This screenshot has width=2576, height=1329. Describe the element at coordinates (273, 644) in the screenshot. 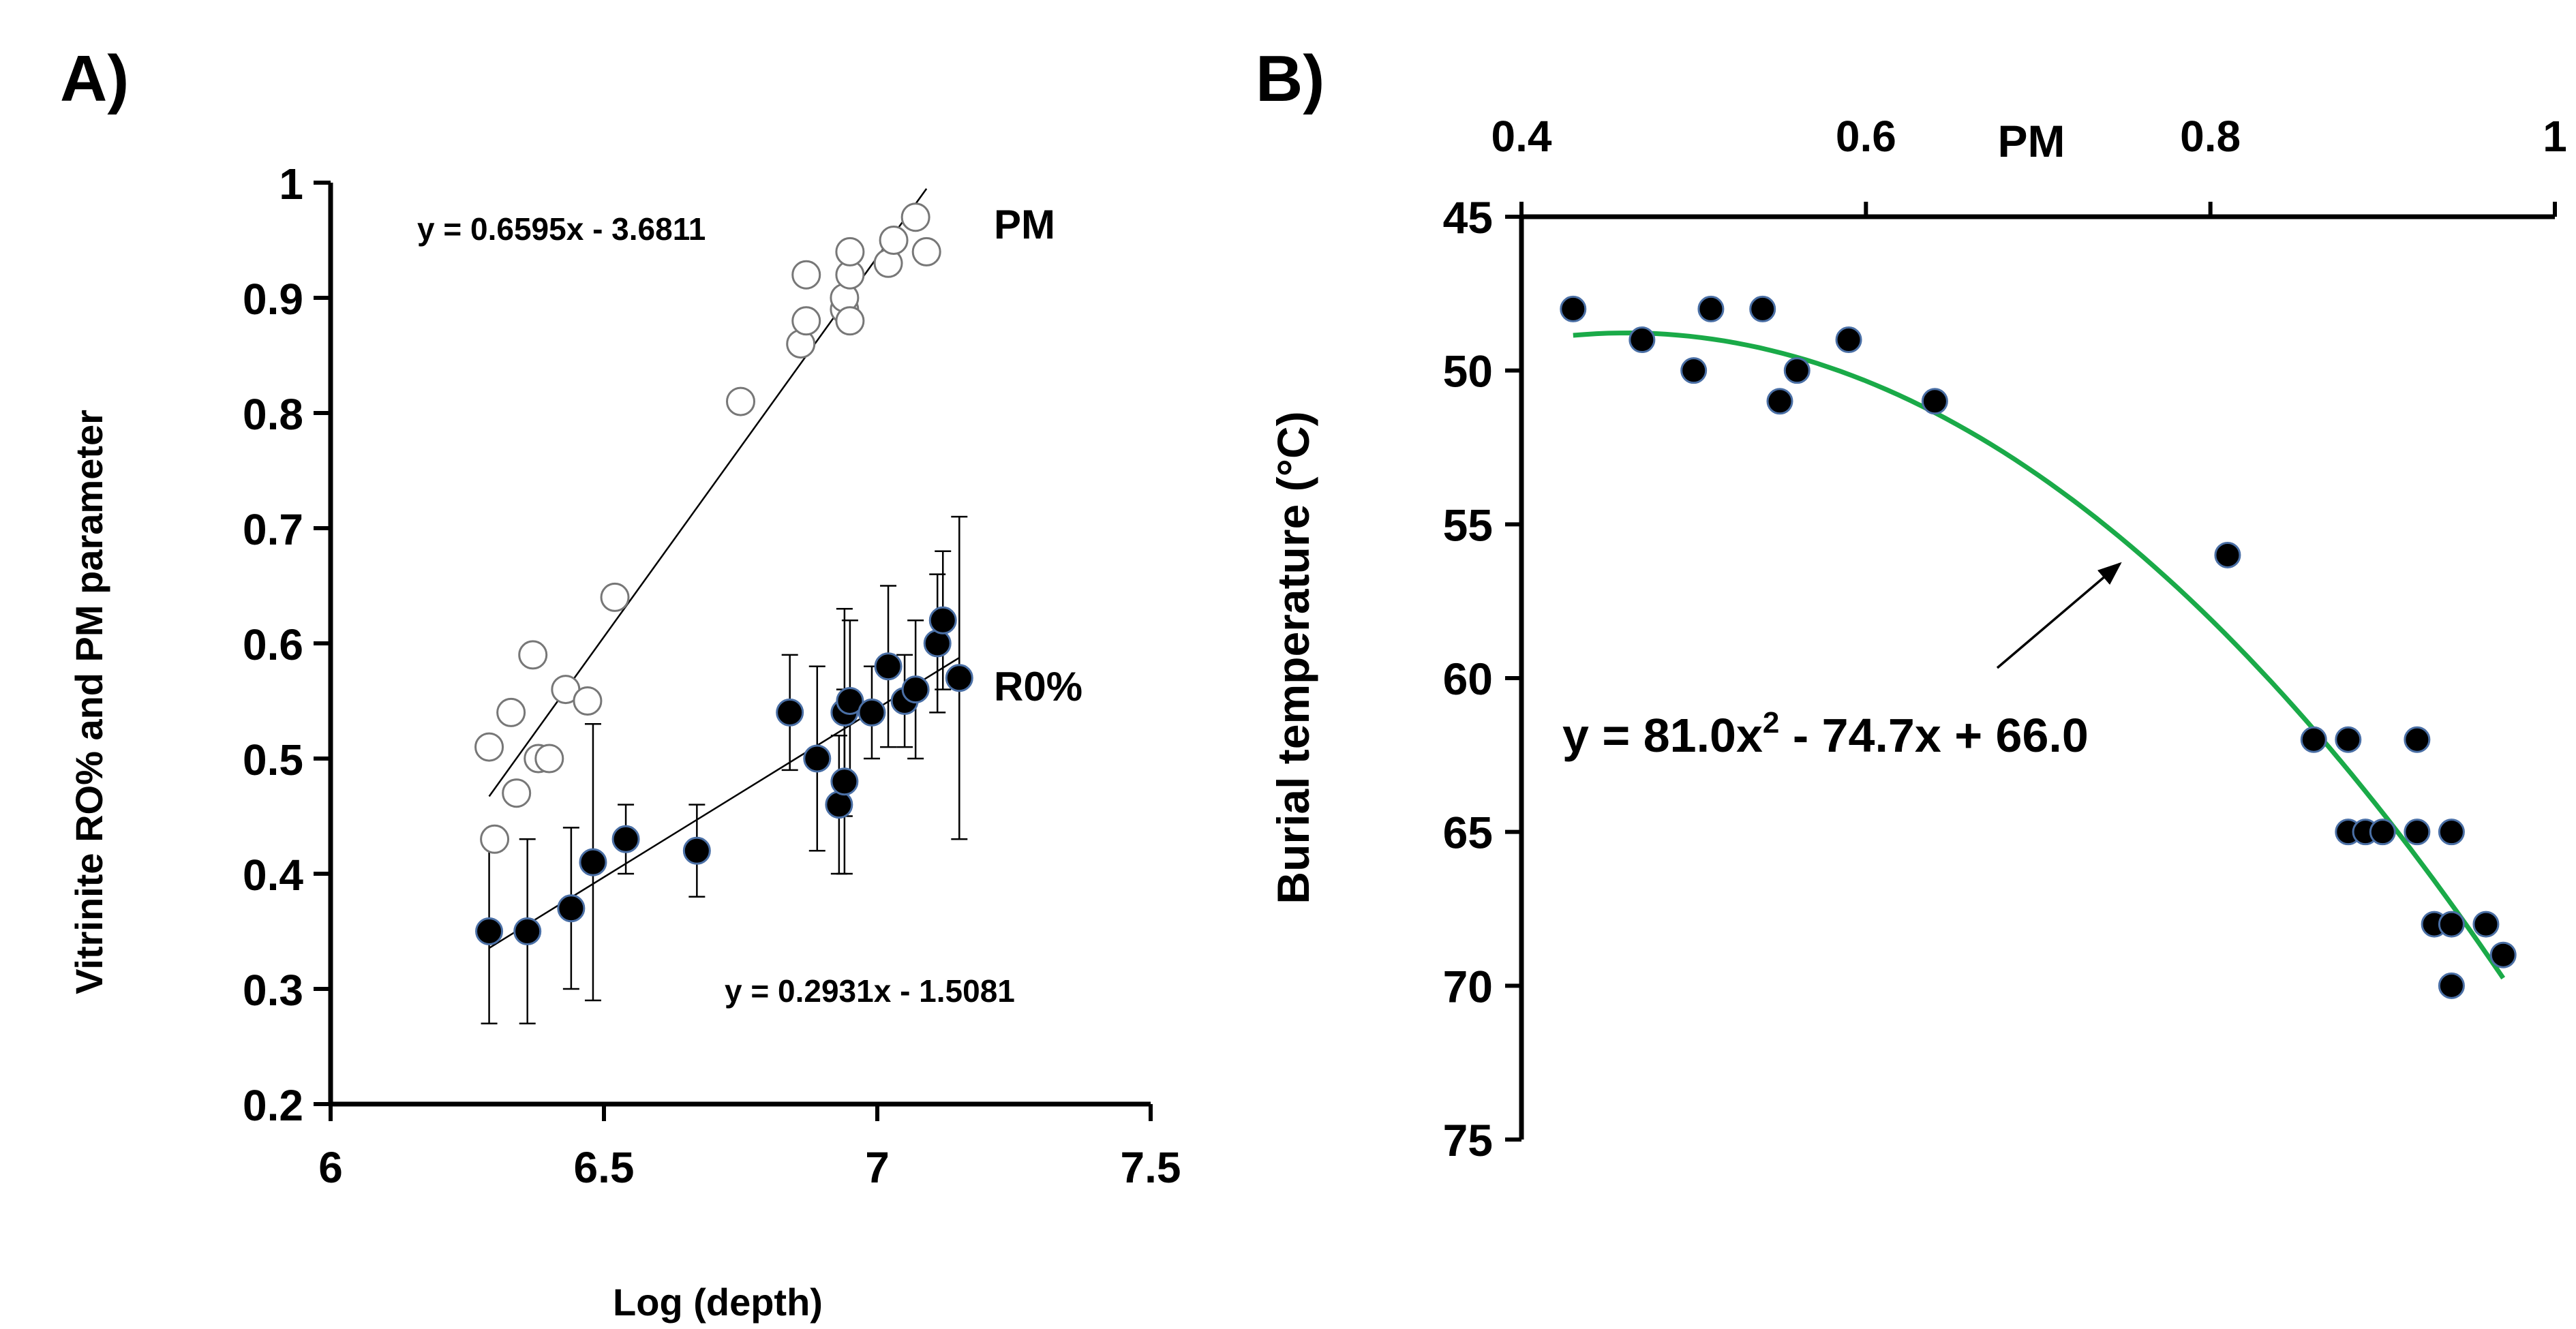

I see `y-tick-label: 0.6` at that location.